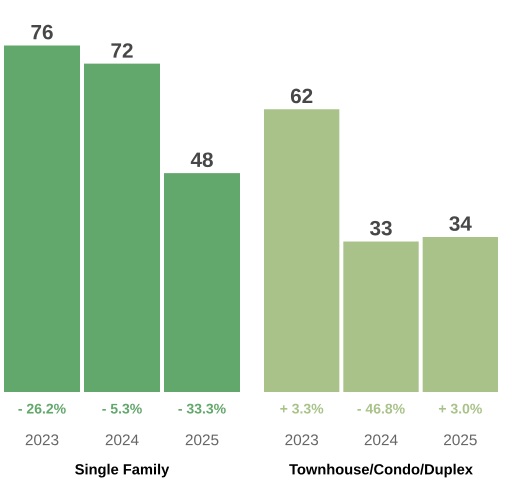  Describe the element at coordinates (301, 96) in the screenshot. I see `data-label: 62` at that location.